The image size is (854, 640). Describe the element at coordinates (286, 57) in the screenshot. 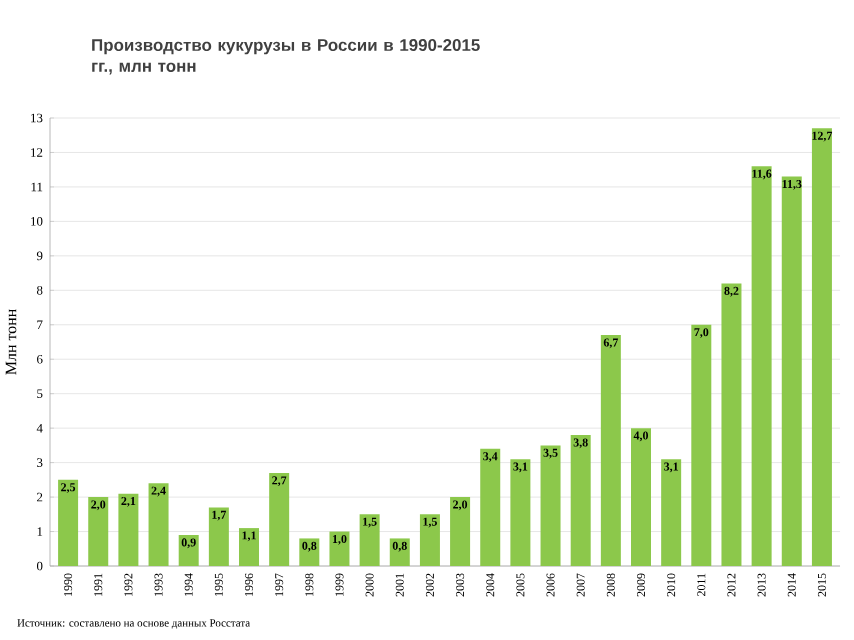

I see `chart-title: Производство кукурузы в России в 1990-2015 гг., млн тонн` at that location.